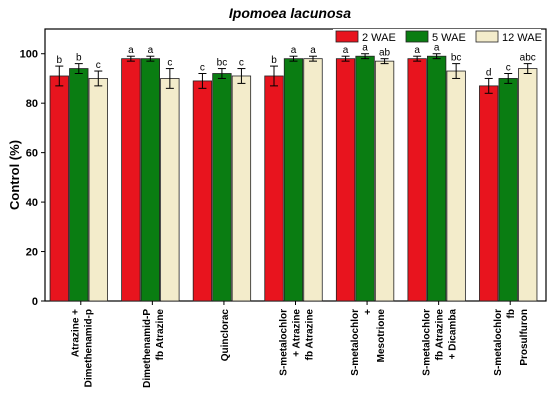 The height and width of the screenshot is (401, 550). Describe the element at coordinates (32, 104) in the screenshot. I see `y-tick-label: 80` at that location.